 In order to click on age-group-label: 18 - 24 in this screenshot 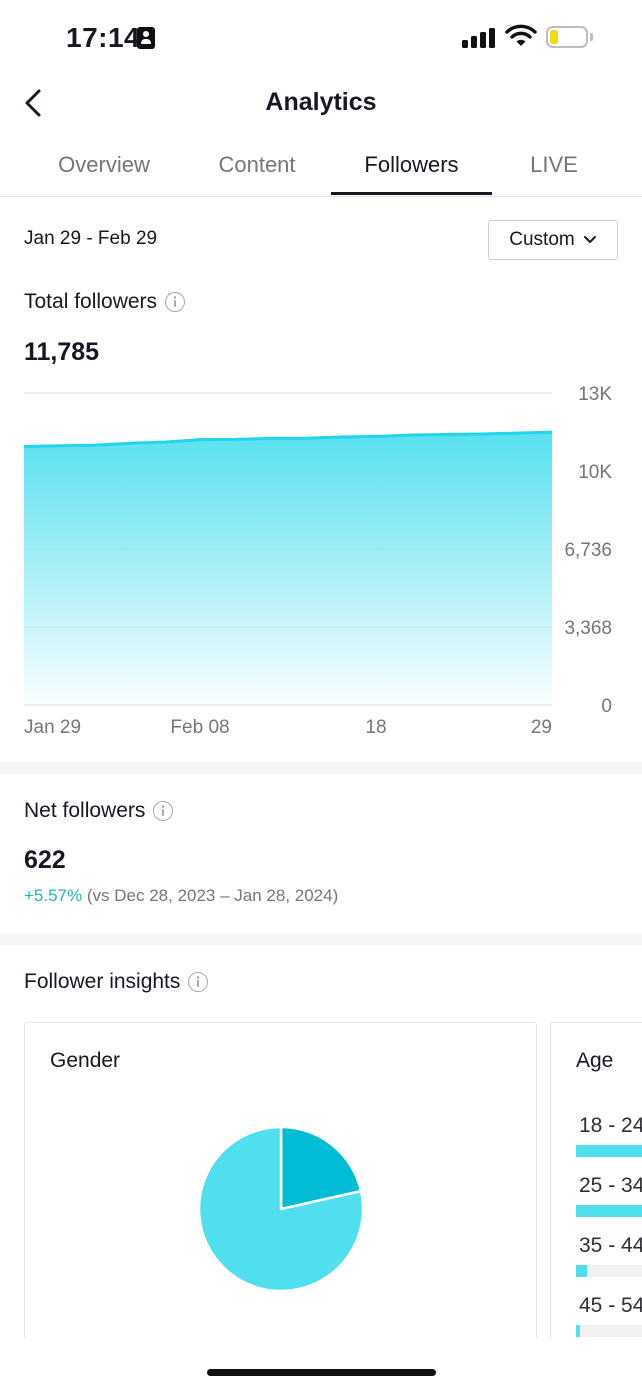, I will do `click(610, 1125)`.